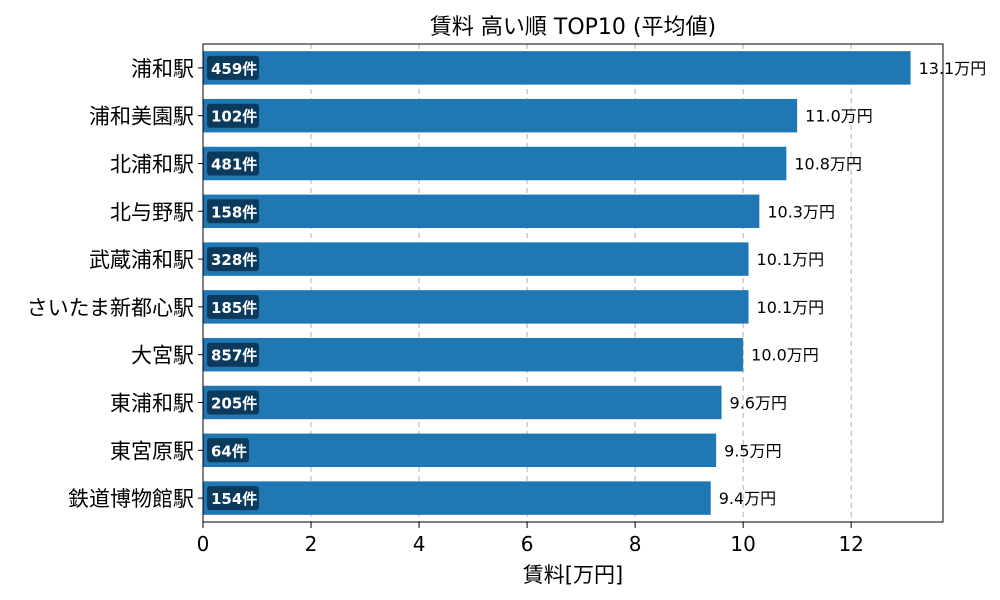  Describe the element at coordinates (141, 117) in the screenshot. I see `y-tick-label: 浦和美園駅` at that location.